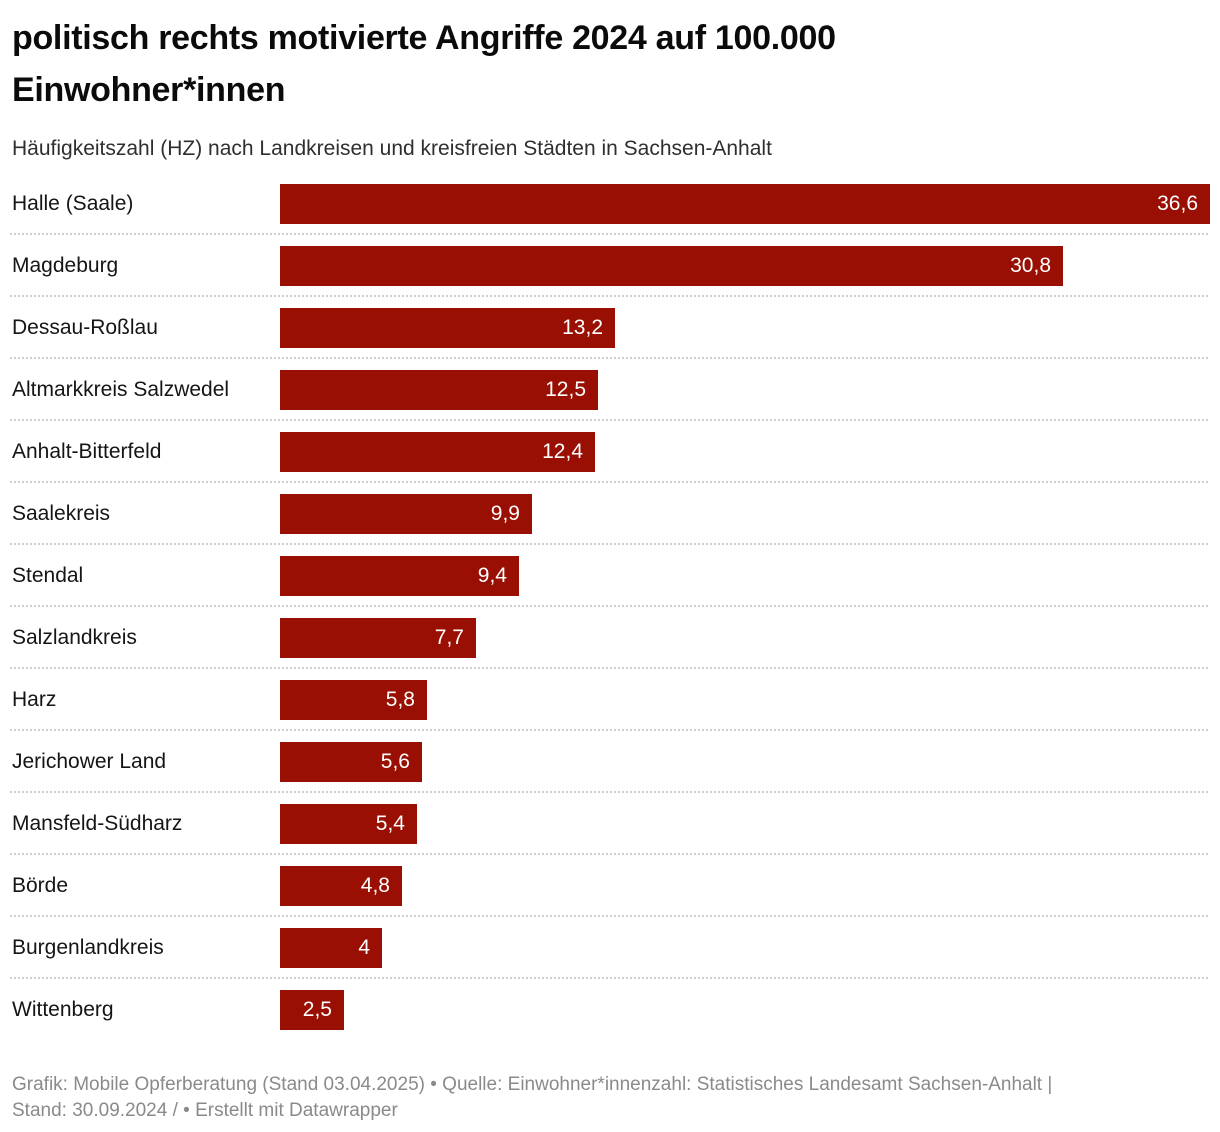 The height and width of the screenshot is (1132, 1220). What do you see at coordinates (610, 835) in the screenshot?
I see `chart-row: Mansfeld-Südharz 5,4` at bounding box center [610, 835].